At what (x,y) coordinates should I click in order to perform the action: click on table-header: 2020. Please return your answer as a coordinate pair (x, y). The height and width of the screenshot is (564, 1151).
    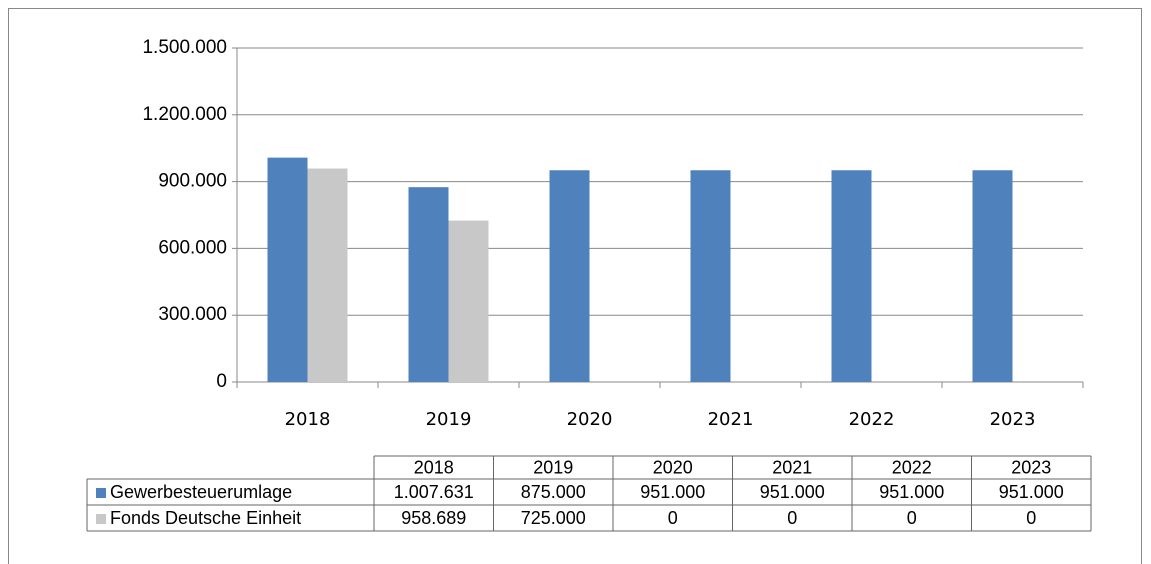
    Looking at the image, I should click on (673, 467).